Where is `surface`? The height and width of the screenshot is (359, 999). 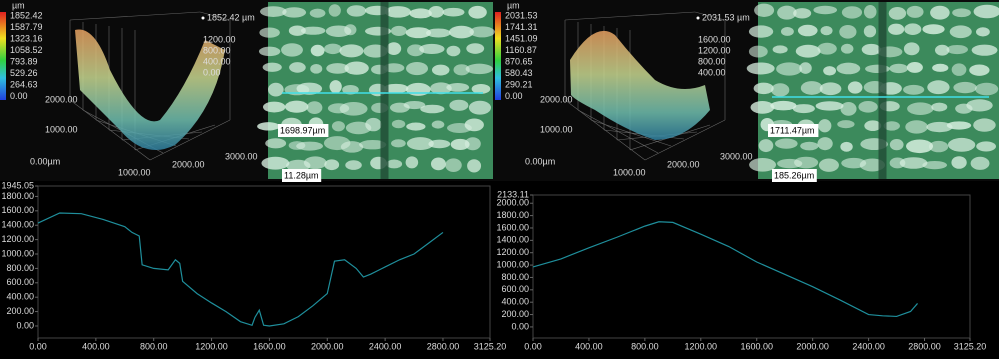 surface is located at coordinates (150, 89).